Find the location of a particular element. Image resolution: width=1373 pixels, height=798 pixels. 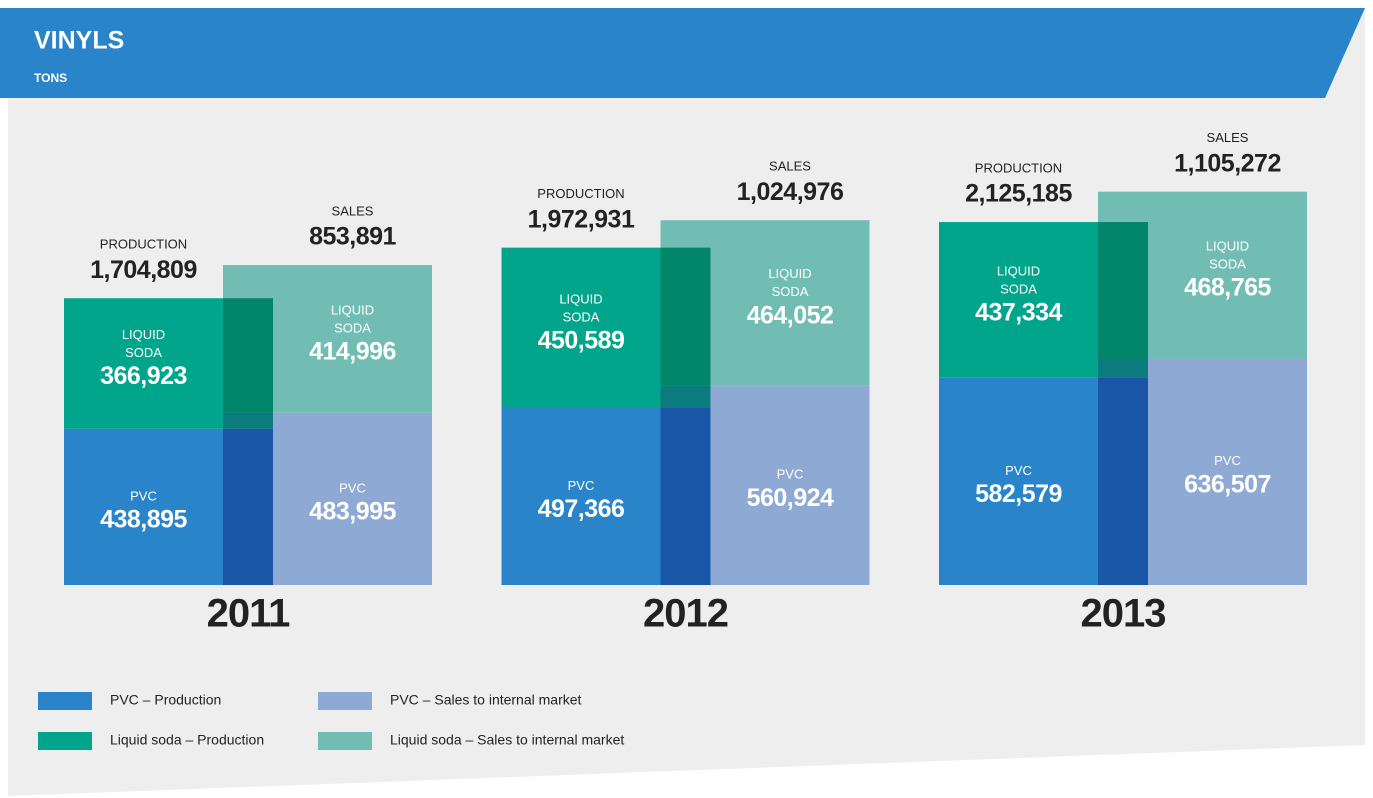

legend-label: Liquid soda – Sales to internal market is located at coordinates (507, 740).